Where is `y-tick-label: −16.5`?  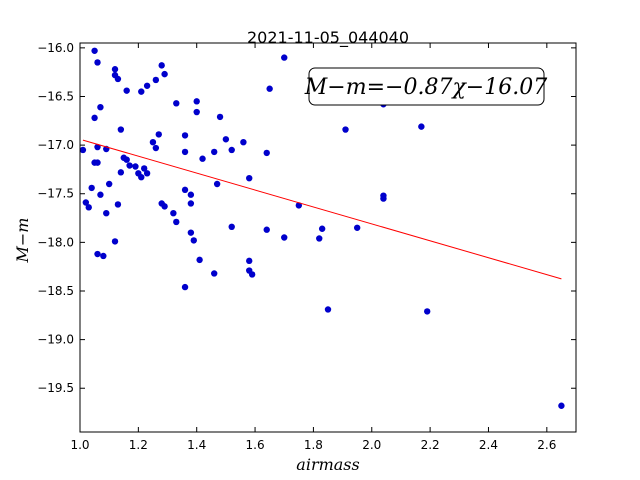 y-tick-label: −16.5 is located at coordinates (55, 96).